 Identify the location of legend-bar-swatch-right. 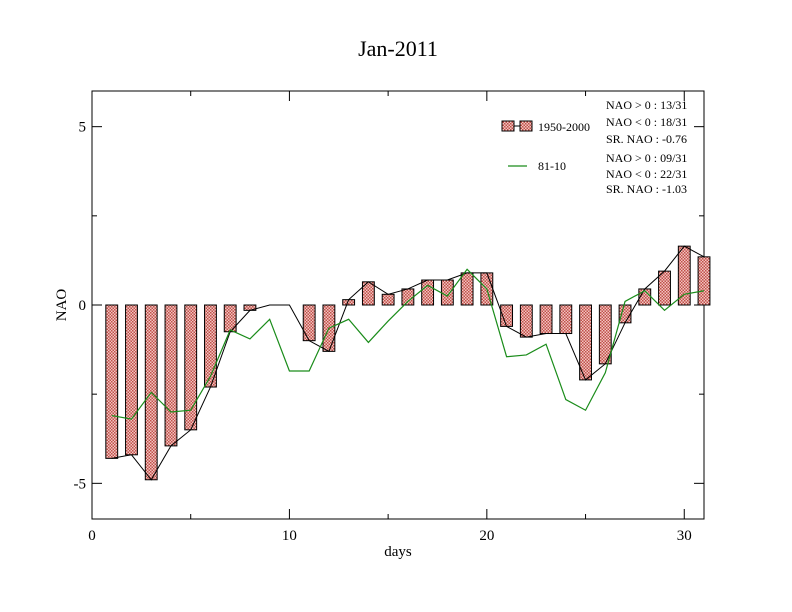
(526, 126).